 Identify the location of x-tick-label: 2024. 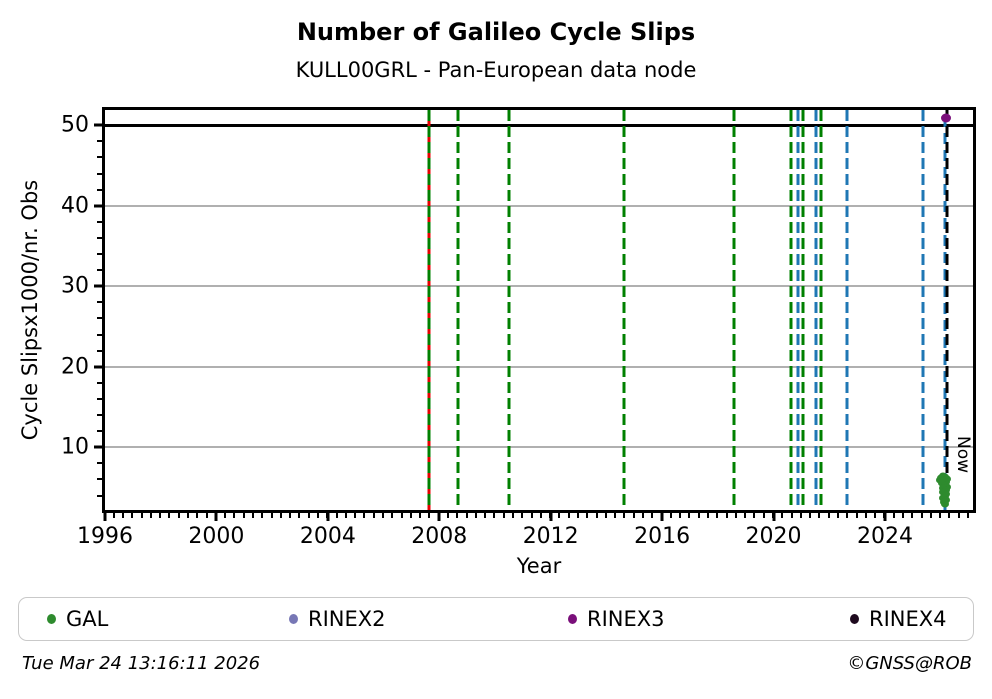
(884, 536).